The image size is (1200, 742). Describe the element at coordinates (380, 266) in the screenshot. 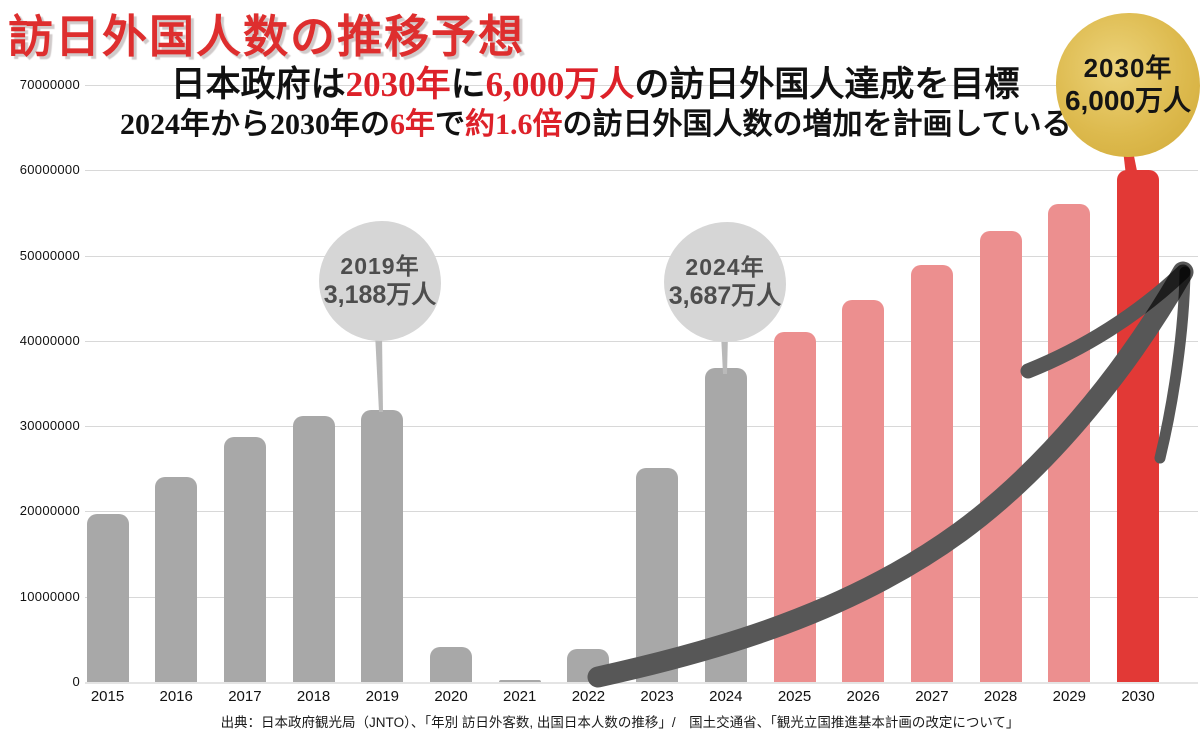

I see `callout-year: 2019年` at that location.